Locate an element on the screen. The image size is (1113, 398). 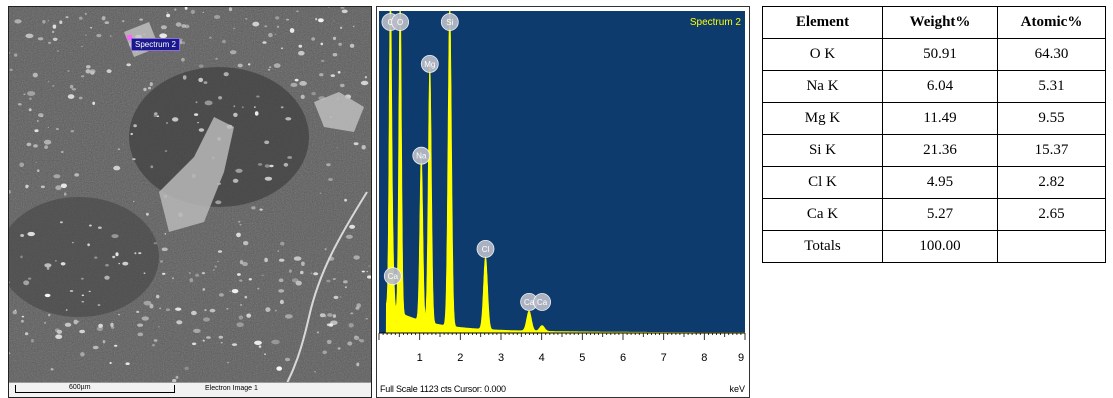
cell-element: Na K is located at coordinates (822, 86).